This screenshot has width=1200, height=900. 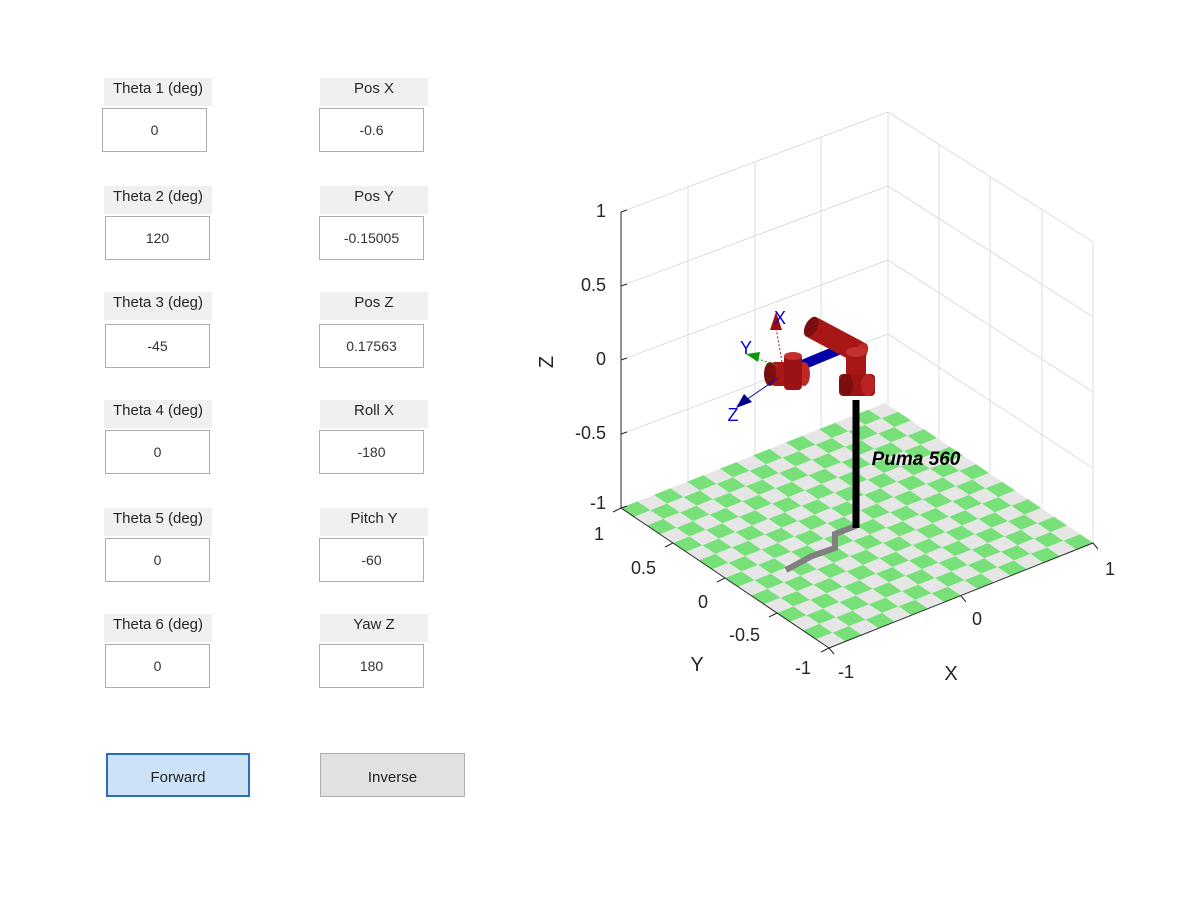 What do you see at coordinates (976, 620) in the screenshot?
I see `x-tick-labels: -1 0 1` at bounding box center [976, 620].